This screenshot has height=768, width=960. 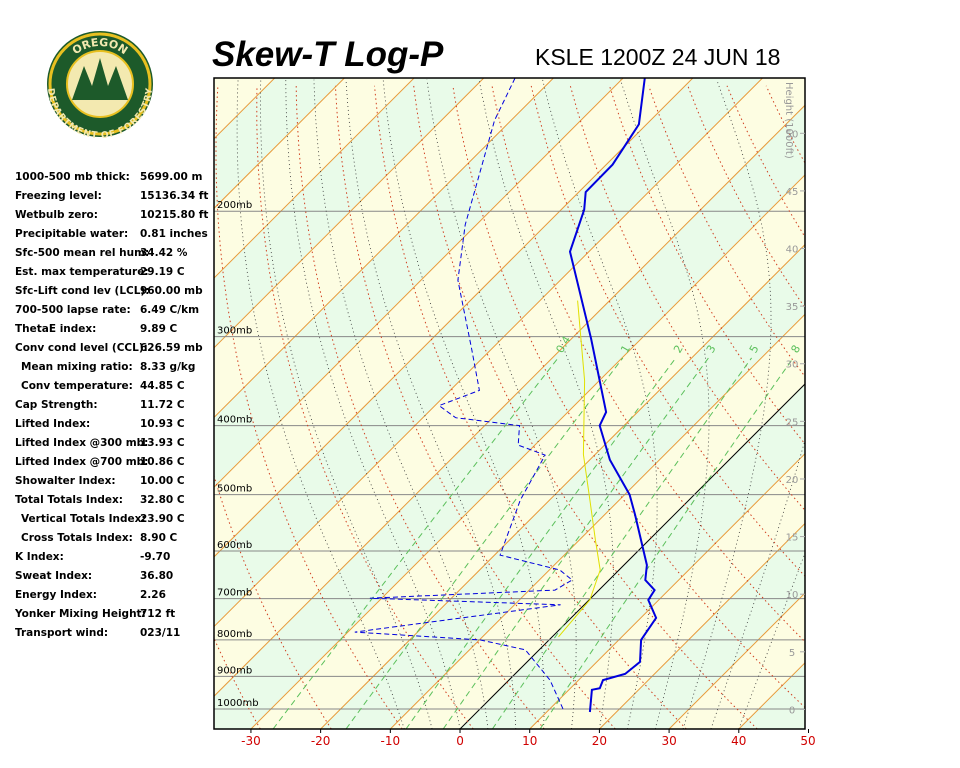 What do you see at coordinates (792, 653) in the screenshot?
I see `height-tick-label: 5` at bounding box center [792, 653].